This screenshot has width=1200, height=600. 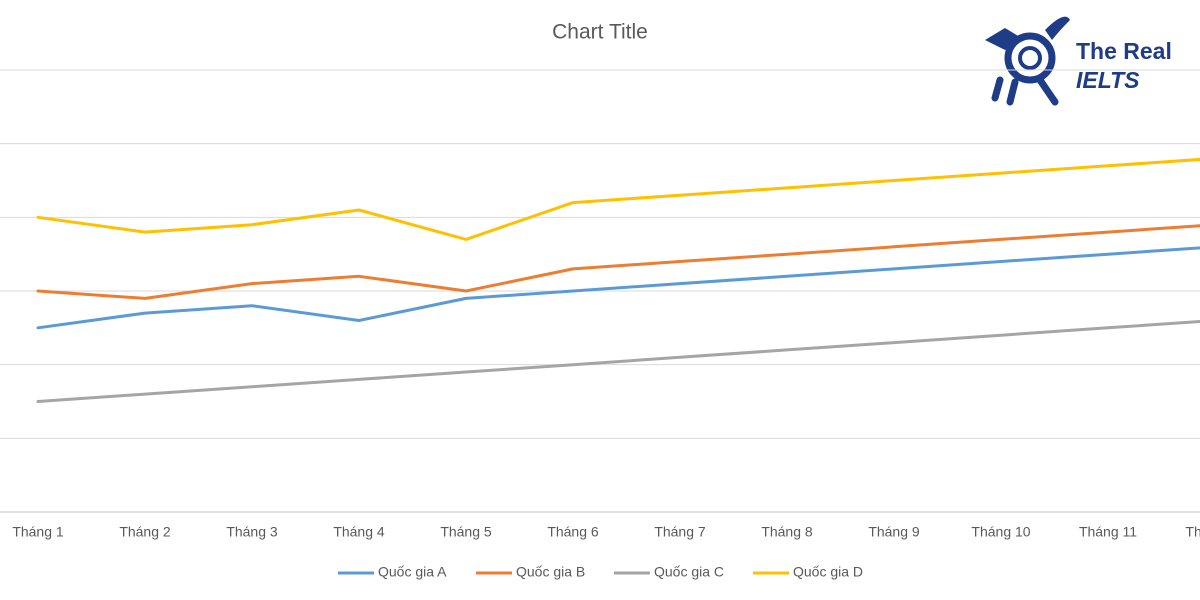 What do you see at coordinates (1124, 51) in the screenshot?
I see `logo-text: The Real` at bounding box center [1124, 51].